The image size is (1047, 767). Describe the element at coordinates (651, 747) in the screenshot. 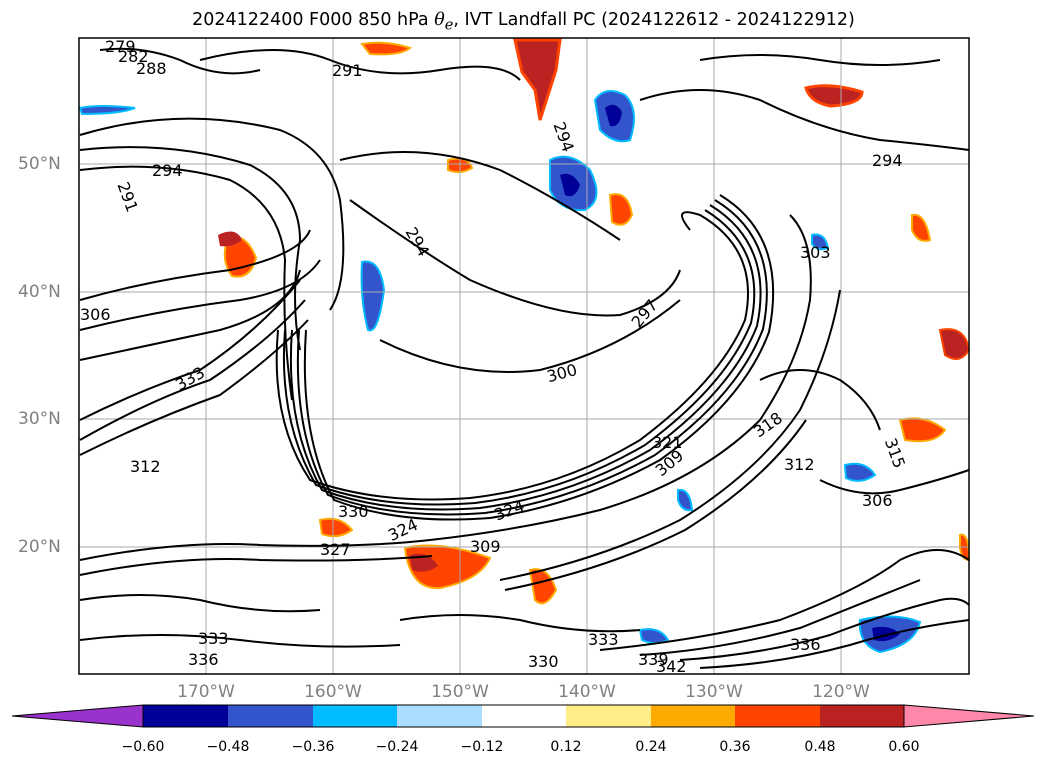

I see `colorbar-tick: 0.24` at that location.